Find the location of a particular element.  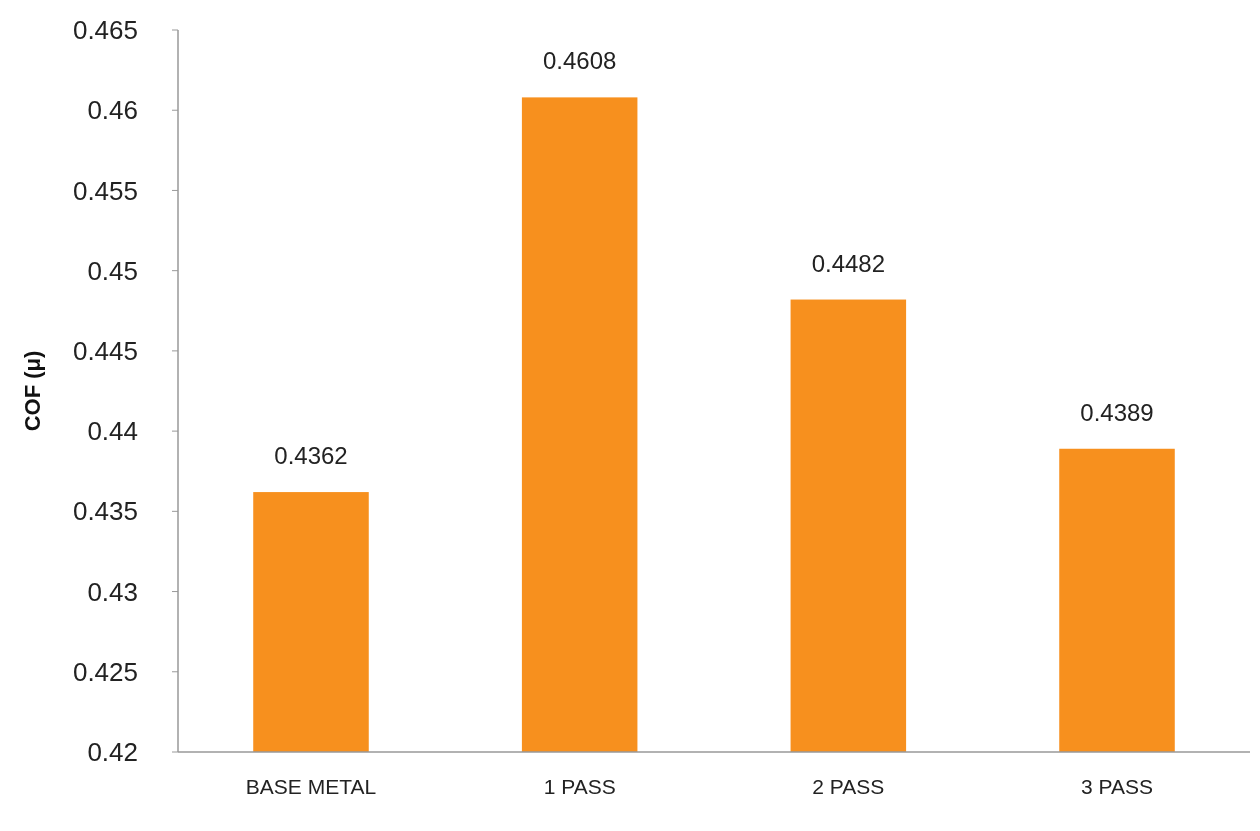

data-label: 0.4362 is located at coordinates (311, 456).